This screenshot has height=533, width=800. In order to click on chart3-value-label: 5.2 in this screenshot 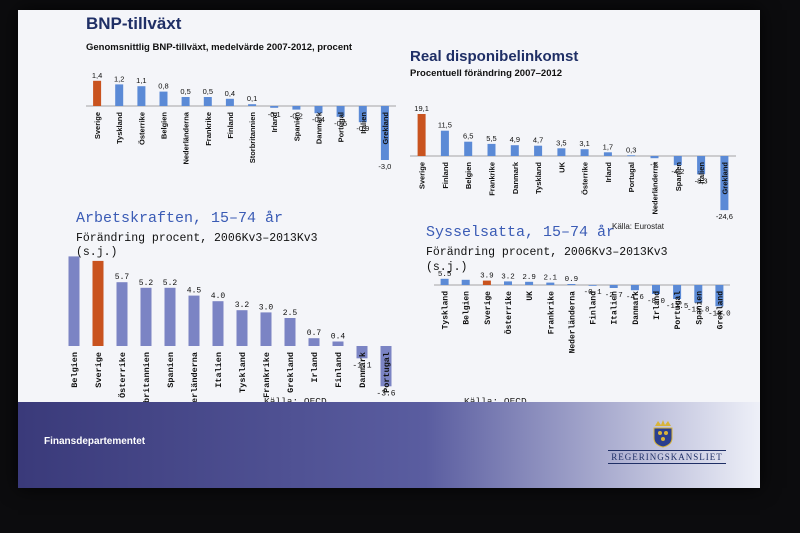, I will do `click(146, 283)`.